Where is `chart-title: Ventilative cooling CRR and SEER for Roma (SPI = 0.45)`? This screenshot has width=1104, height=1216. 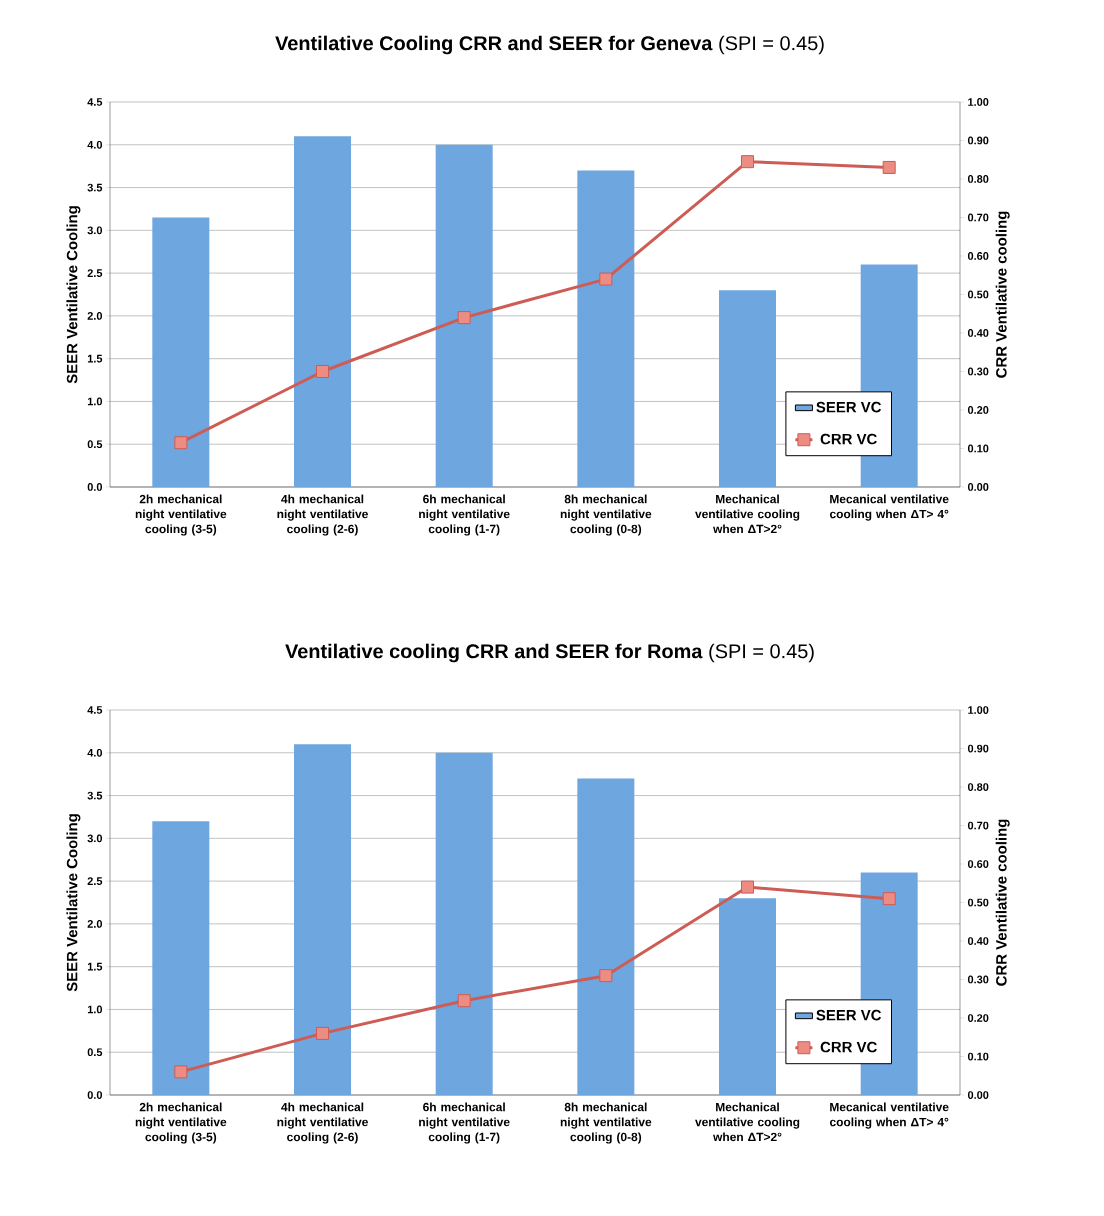 chart-title: Ventilative cooling CRR and SEER for Roma (SPI = 0.45) is located at coordinates (549, 653).